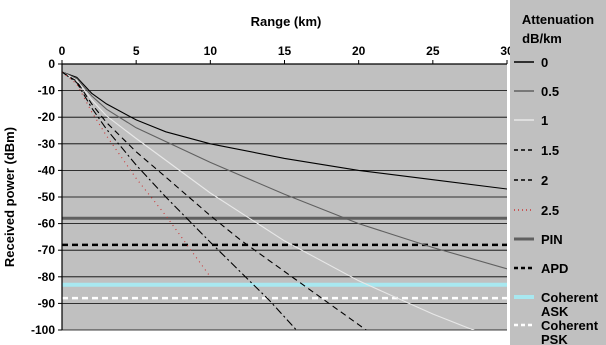 This screenshot has width=606, height=345. I want to click on y-tick-label: -100, so click(43, 330).